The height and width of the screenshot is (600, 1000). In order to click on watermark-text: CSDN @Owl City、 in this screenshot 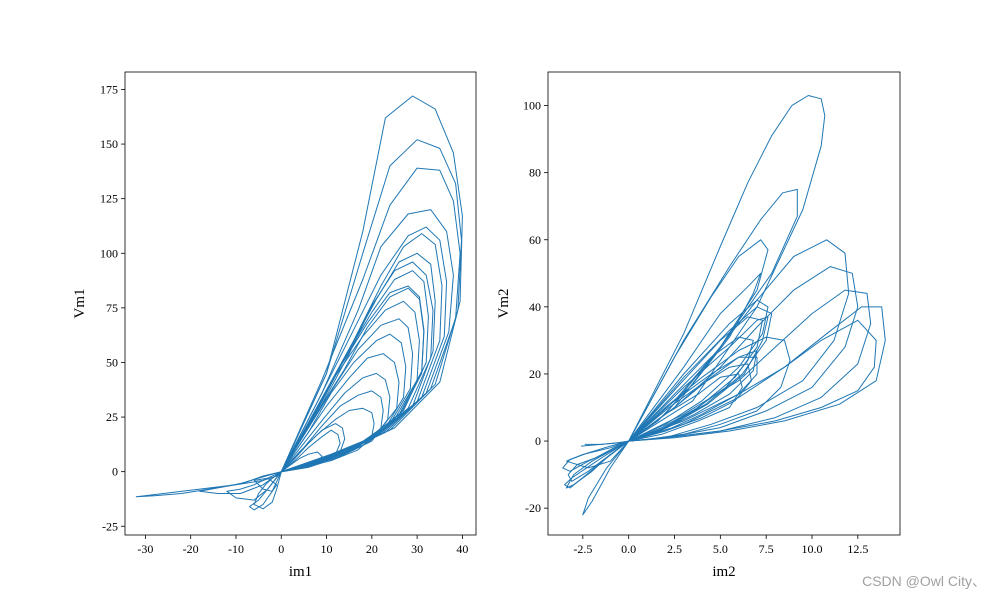, I will do `click(924, 581)`.